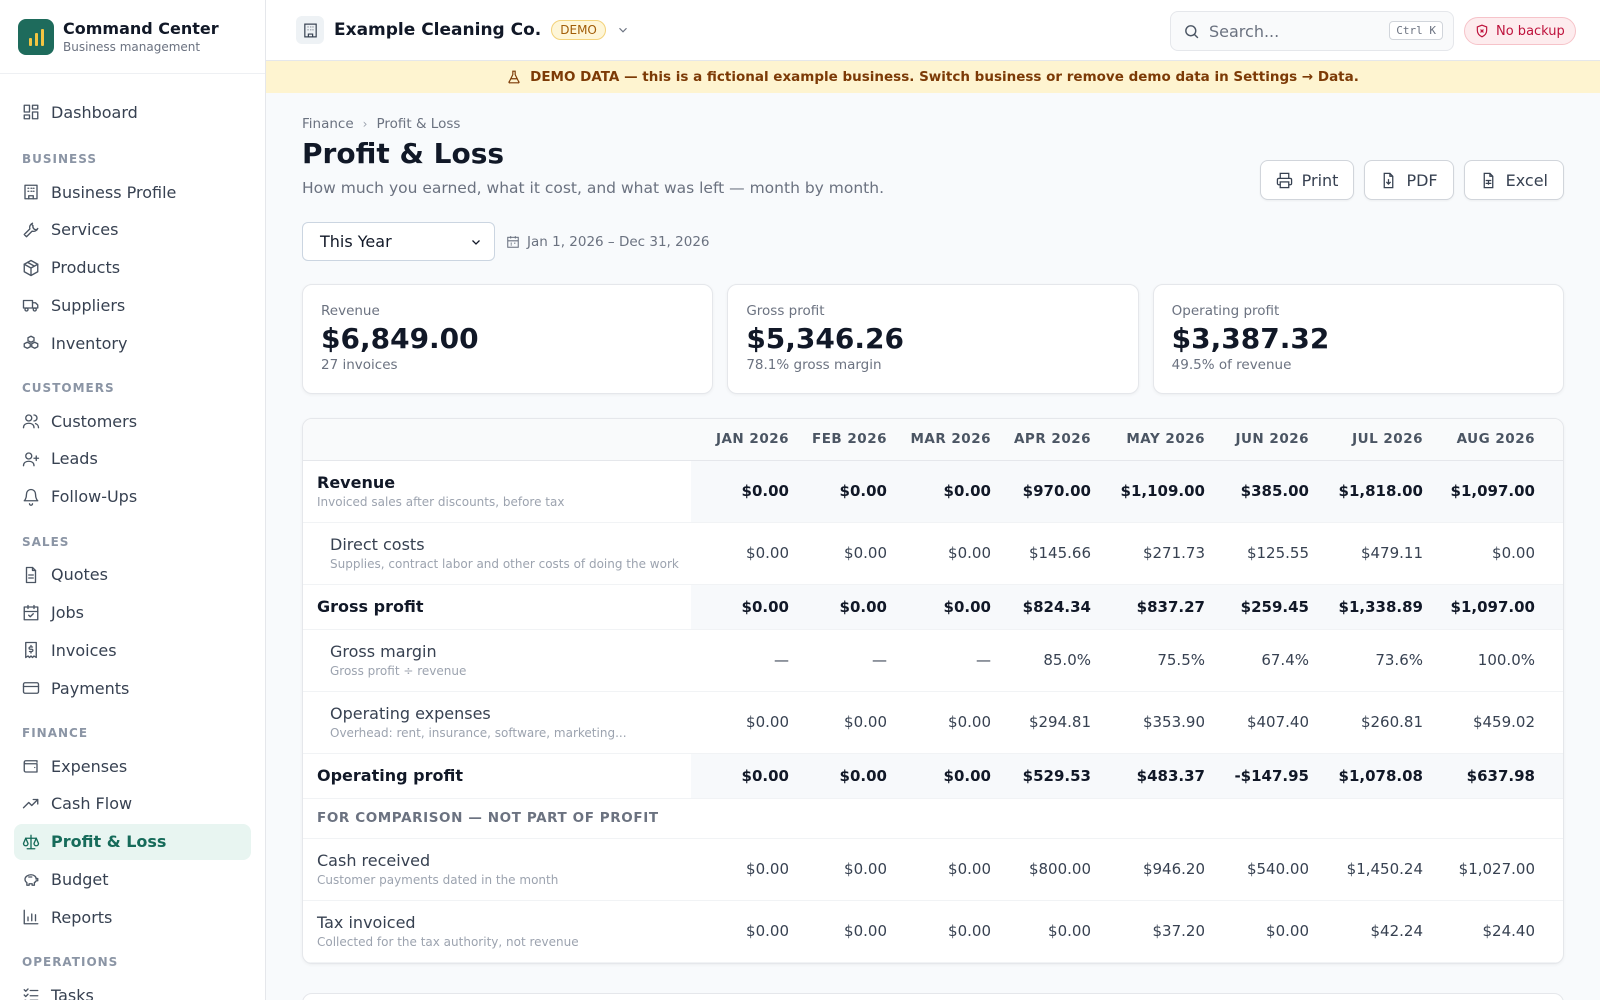 The width and height of the screenshot is (1600, 1000). I want to click on sidebar-item-label: Payments, so click(90, 688).